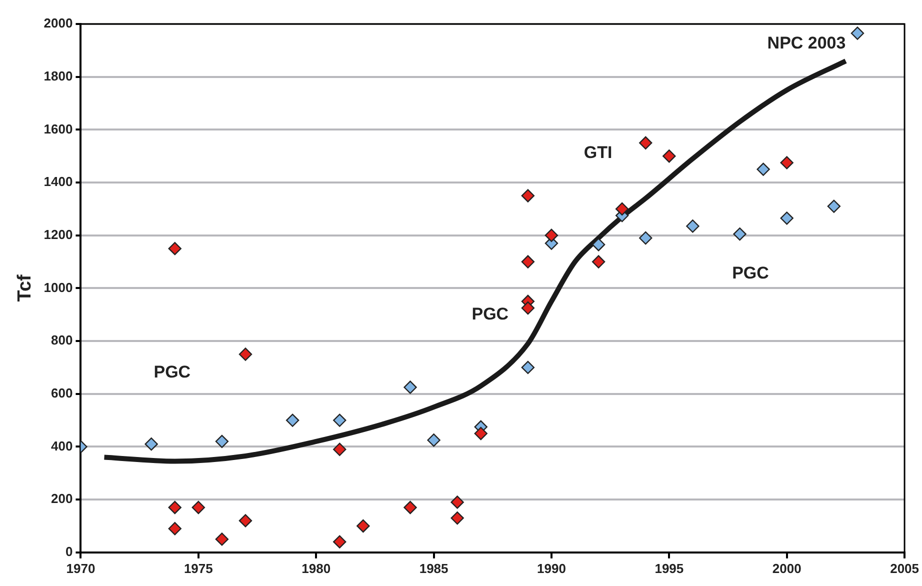 The image size is (922, 586). Describe the element at coordinates (62, 392) in the screenshot. I see `y-tick-label: 600` at that location.